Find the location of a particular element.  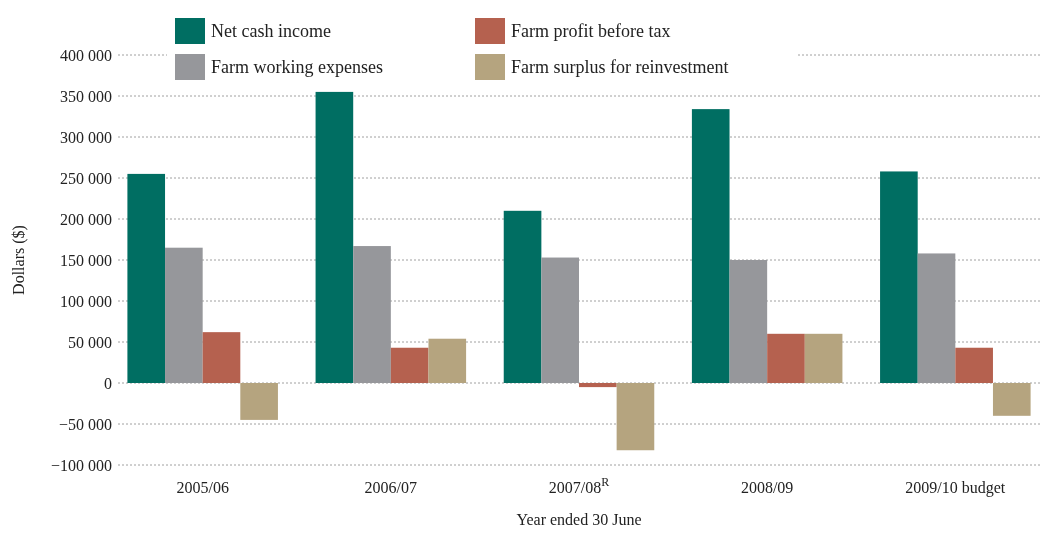

legend-label: Farm surplus for reinvestment is located at coordinates (620, 67).